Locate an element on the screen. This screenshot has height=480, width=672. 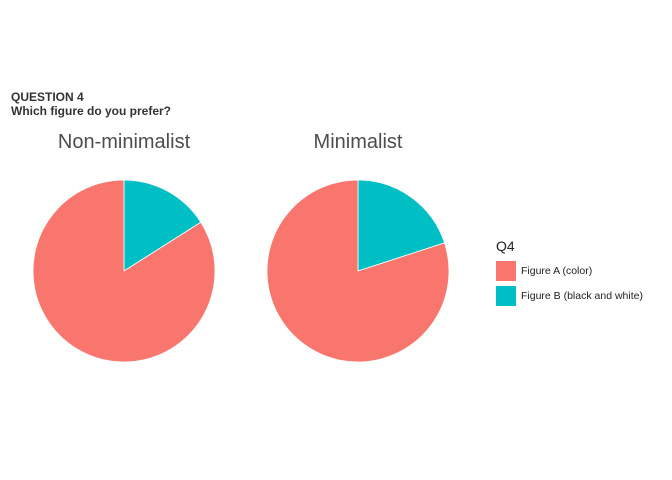
pie-non-minimalist is located at coordinates (124, 271).